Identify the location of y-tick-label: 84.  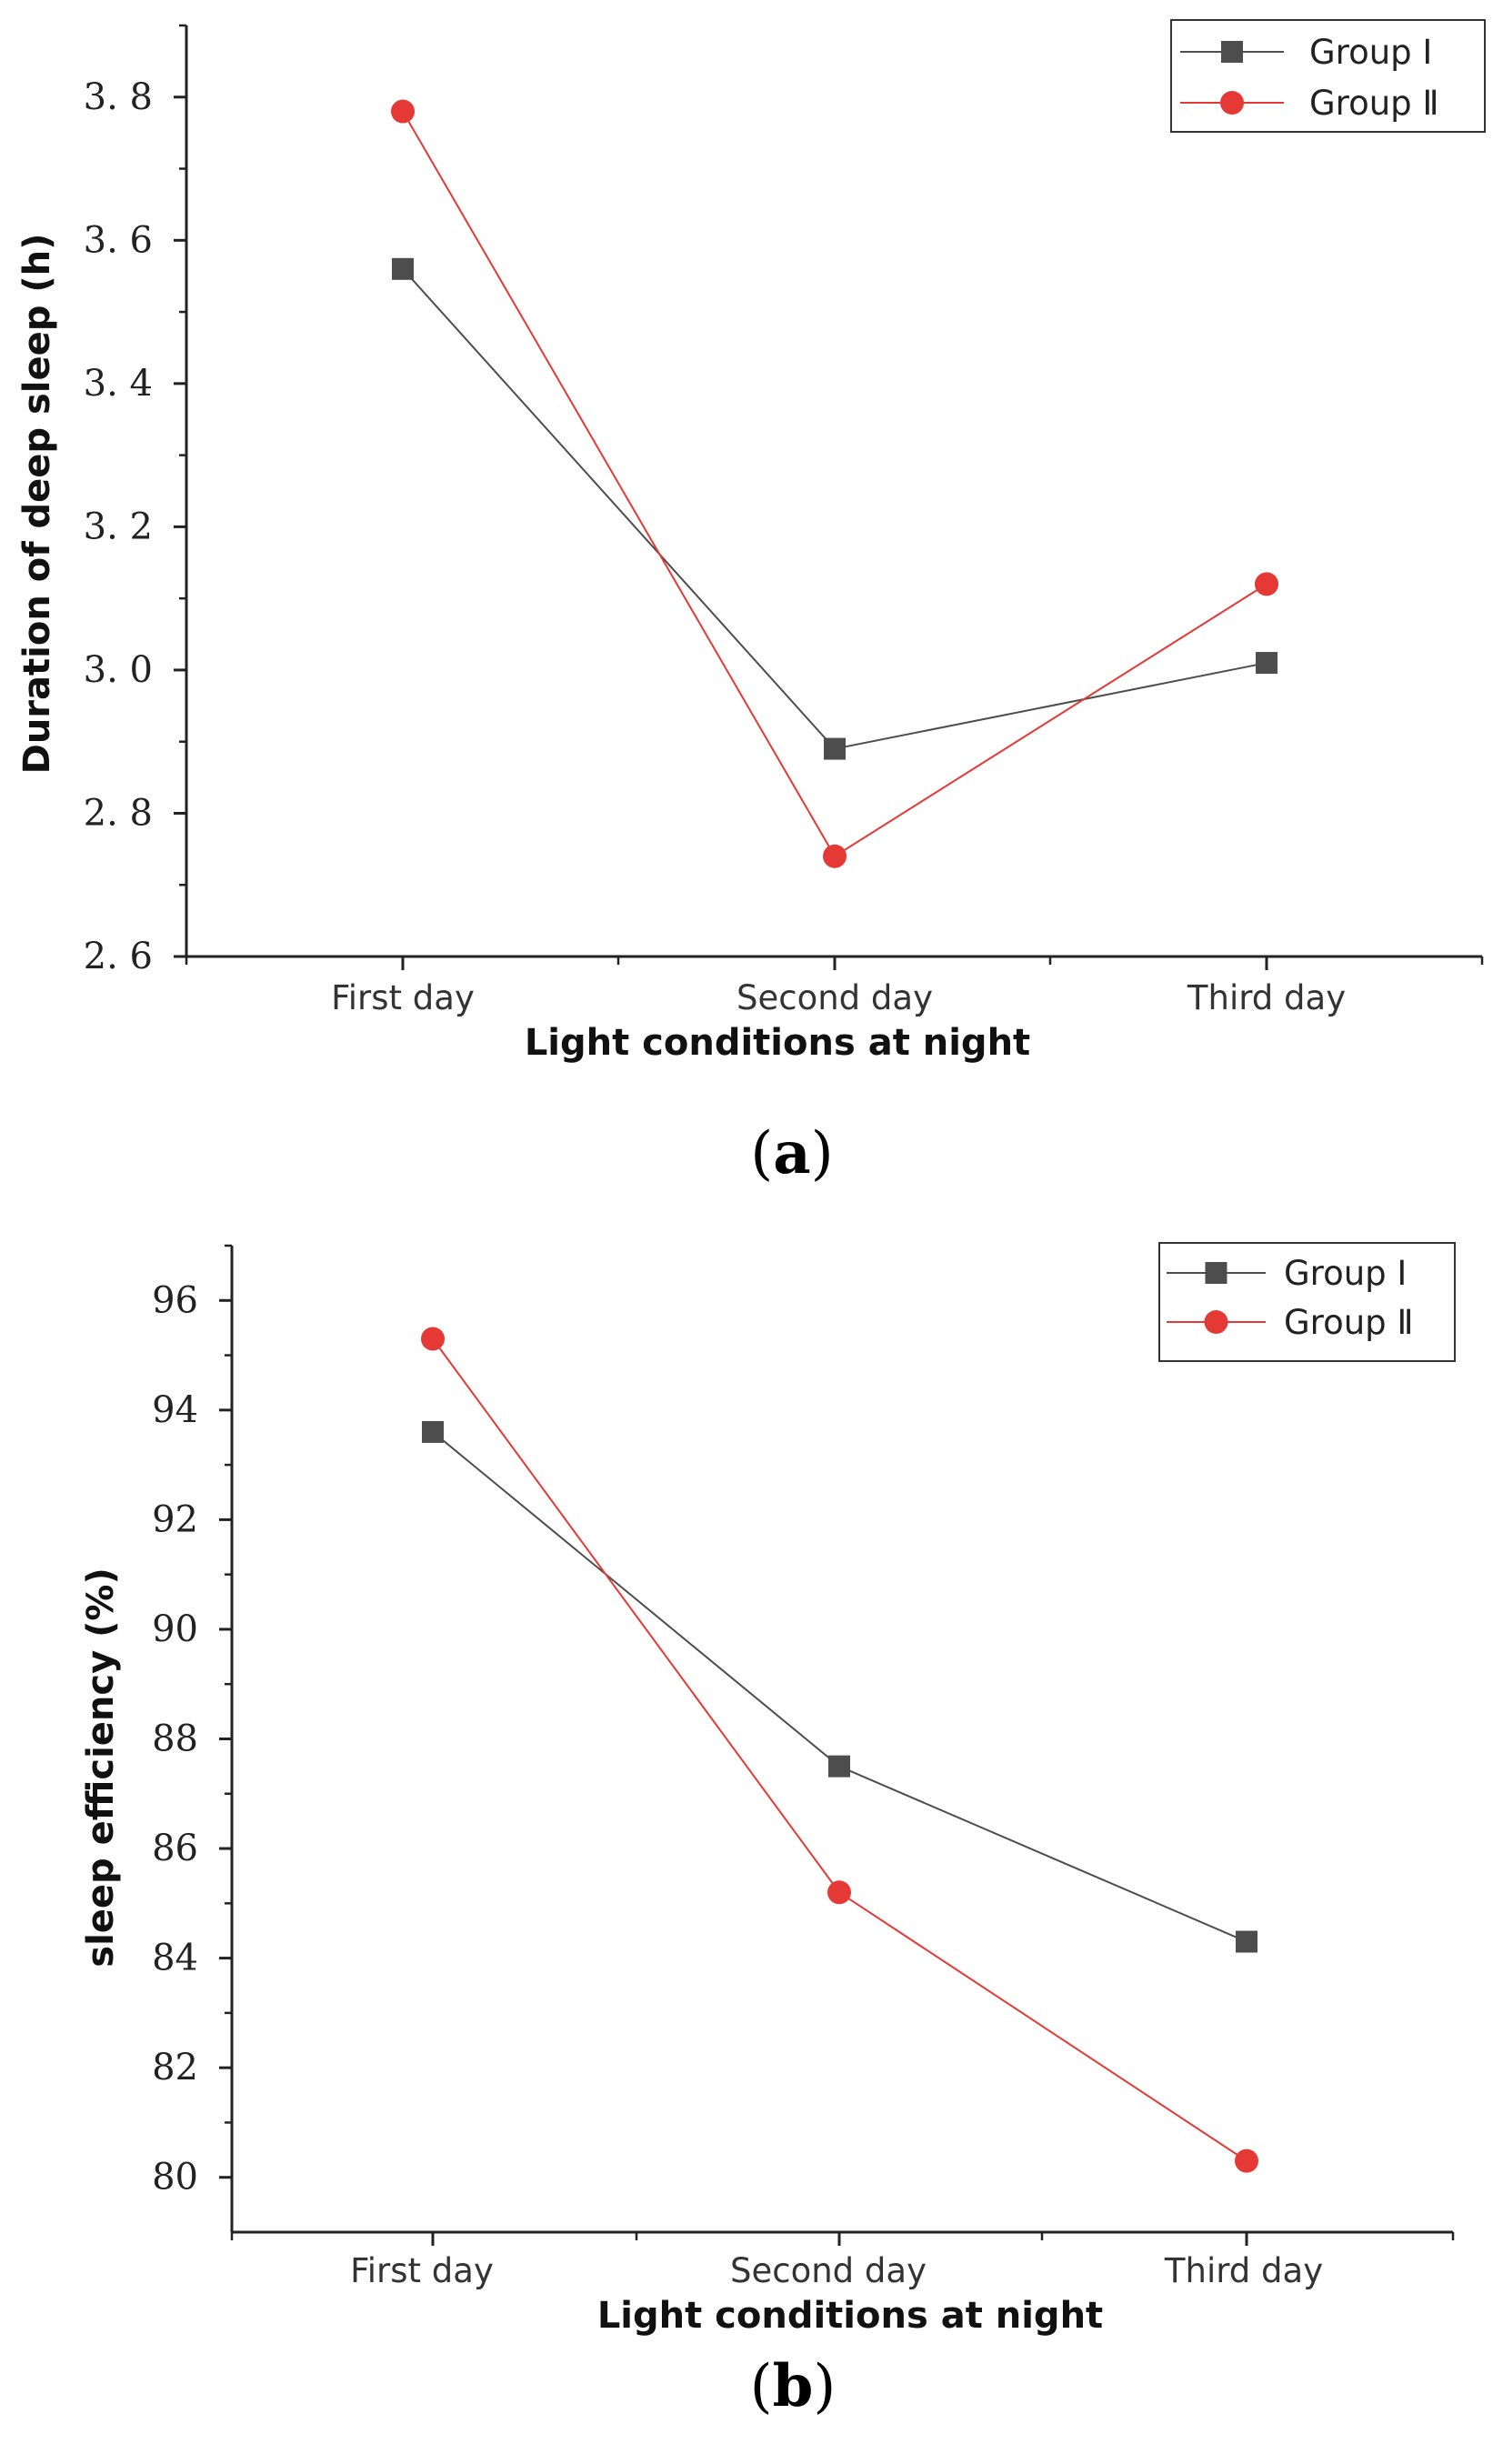
(175, 1959).